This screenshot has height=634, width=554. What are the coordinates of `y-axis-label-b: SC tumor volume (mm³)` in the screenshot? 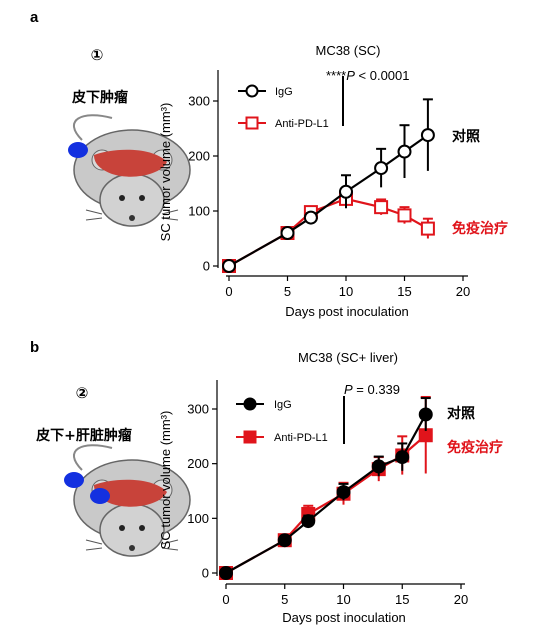 It's located at (165, 480).